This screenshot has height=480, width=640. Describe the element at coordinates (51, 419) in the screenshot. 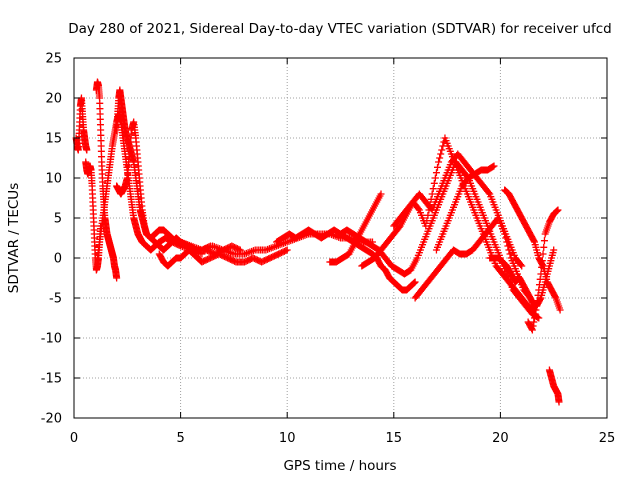

I see `y-tick-label: -20` at that location.